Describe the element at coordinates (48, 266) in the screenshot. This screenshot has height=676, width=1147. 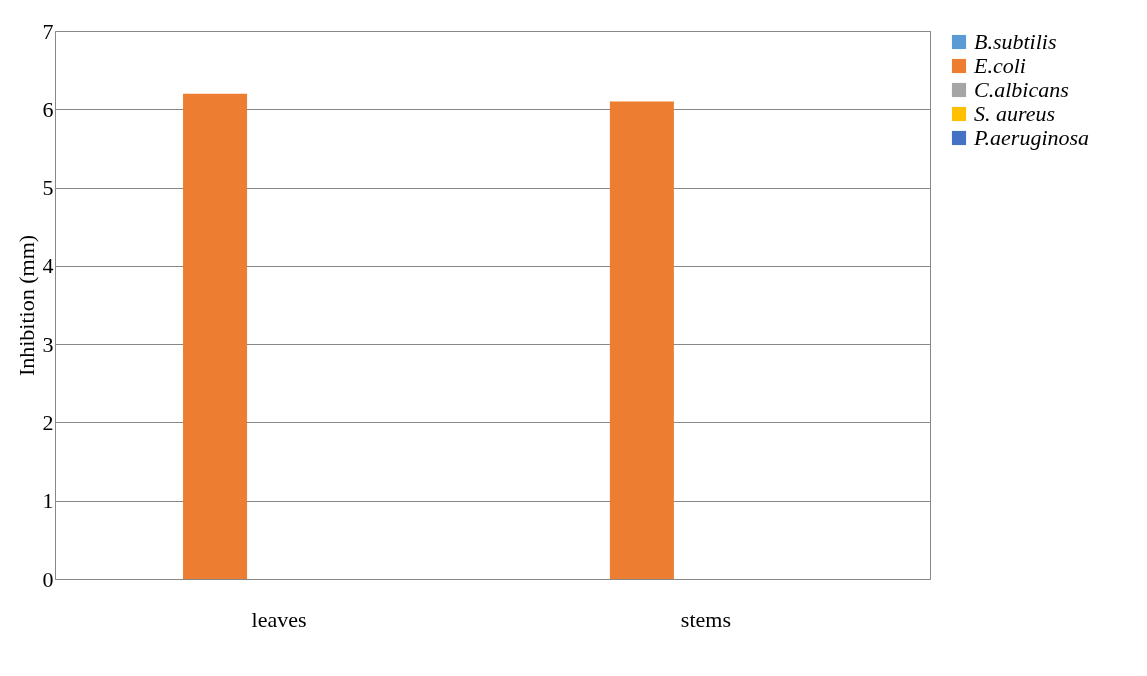
I see `y-tick-label: 4` at that location.